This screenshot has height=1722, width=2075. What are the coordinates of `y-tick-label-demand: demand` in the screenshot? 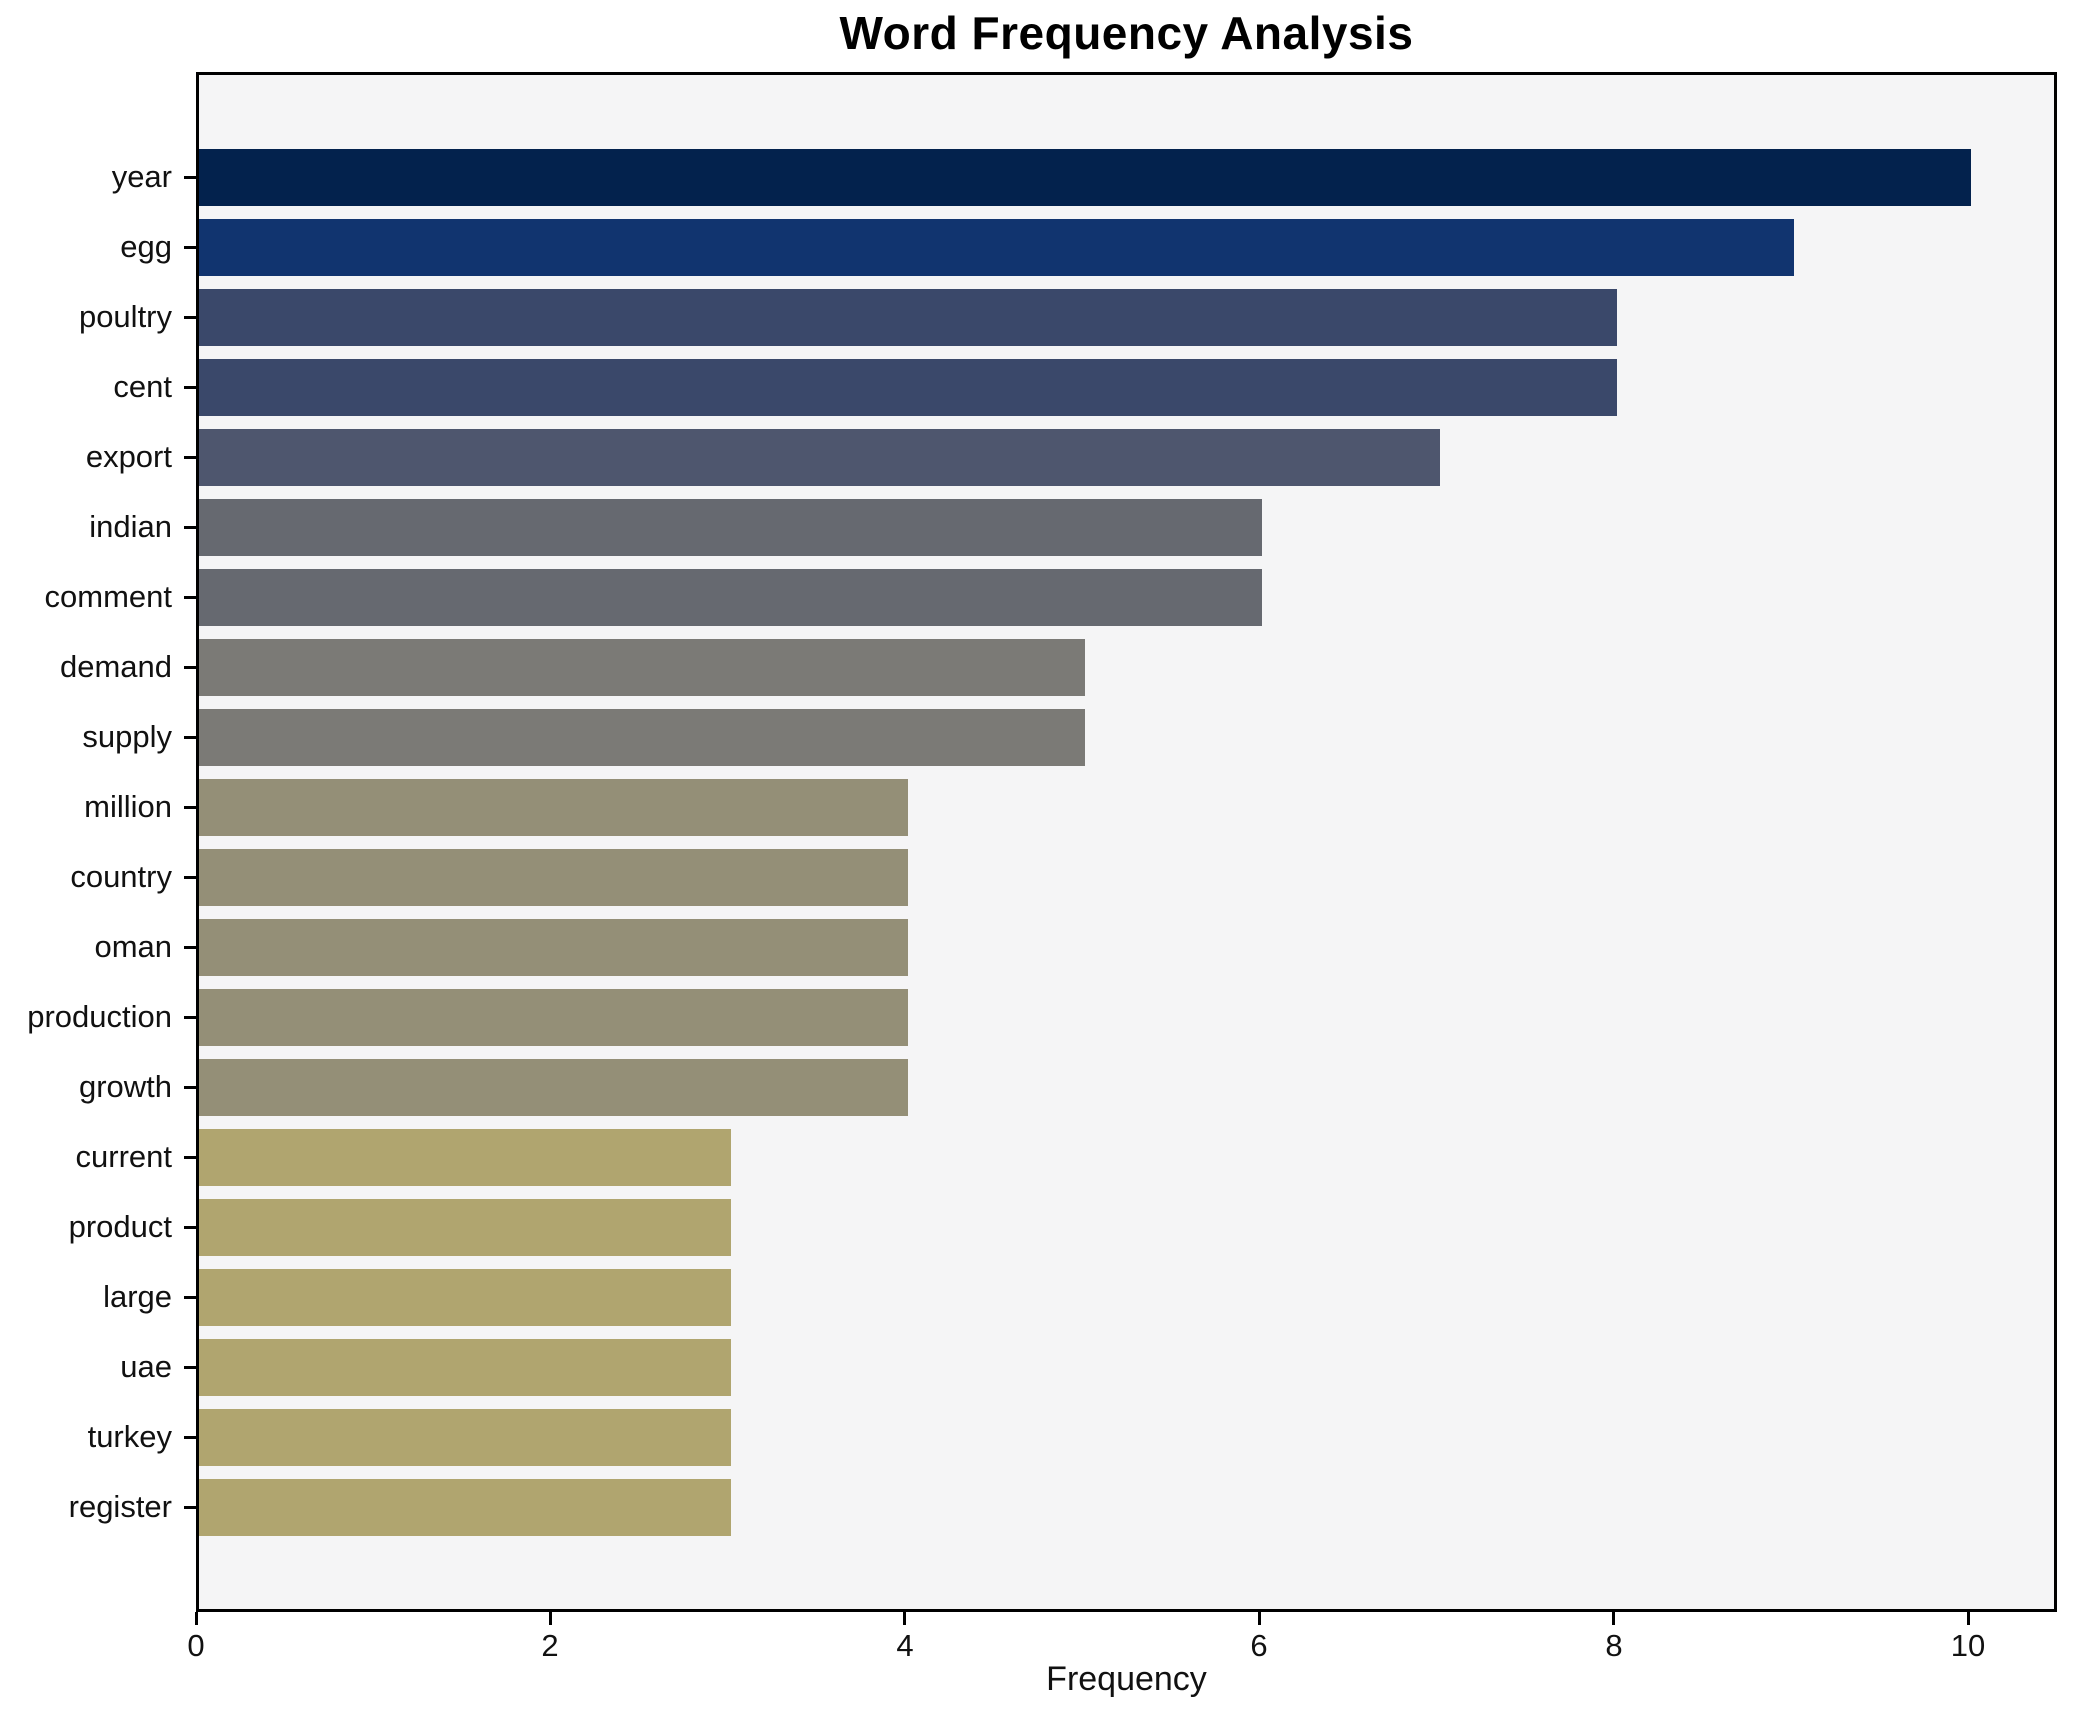 It's located at (115, 666).